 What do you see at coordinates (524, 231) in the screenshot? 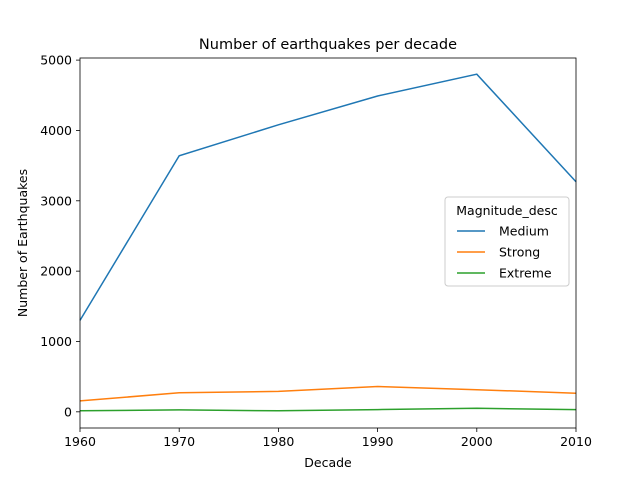
I see `legend-label-medium: Medium` at bounding box center [524, 231].